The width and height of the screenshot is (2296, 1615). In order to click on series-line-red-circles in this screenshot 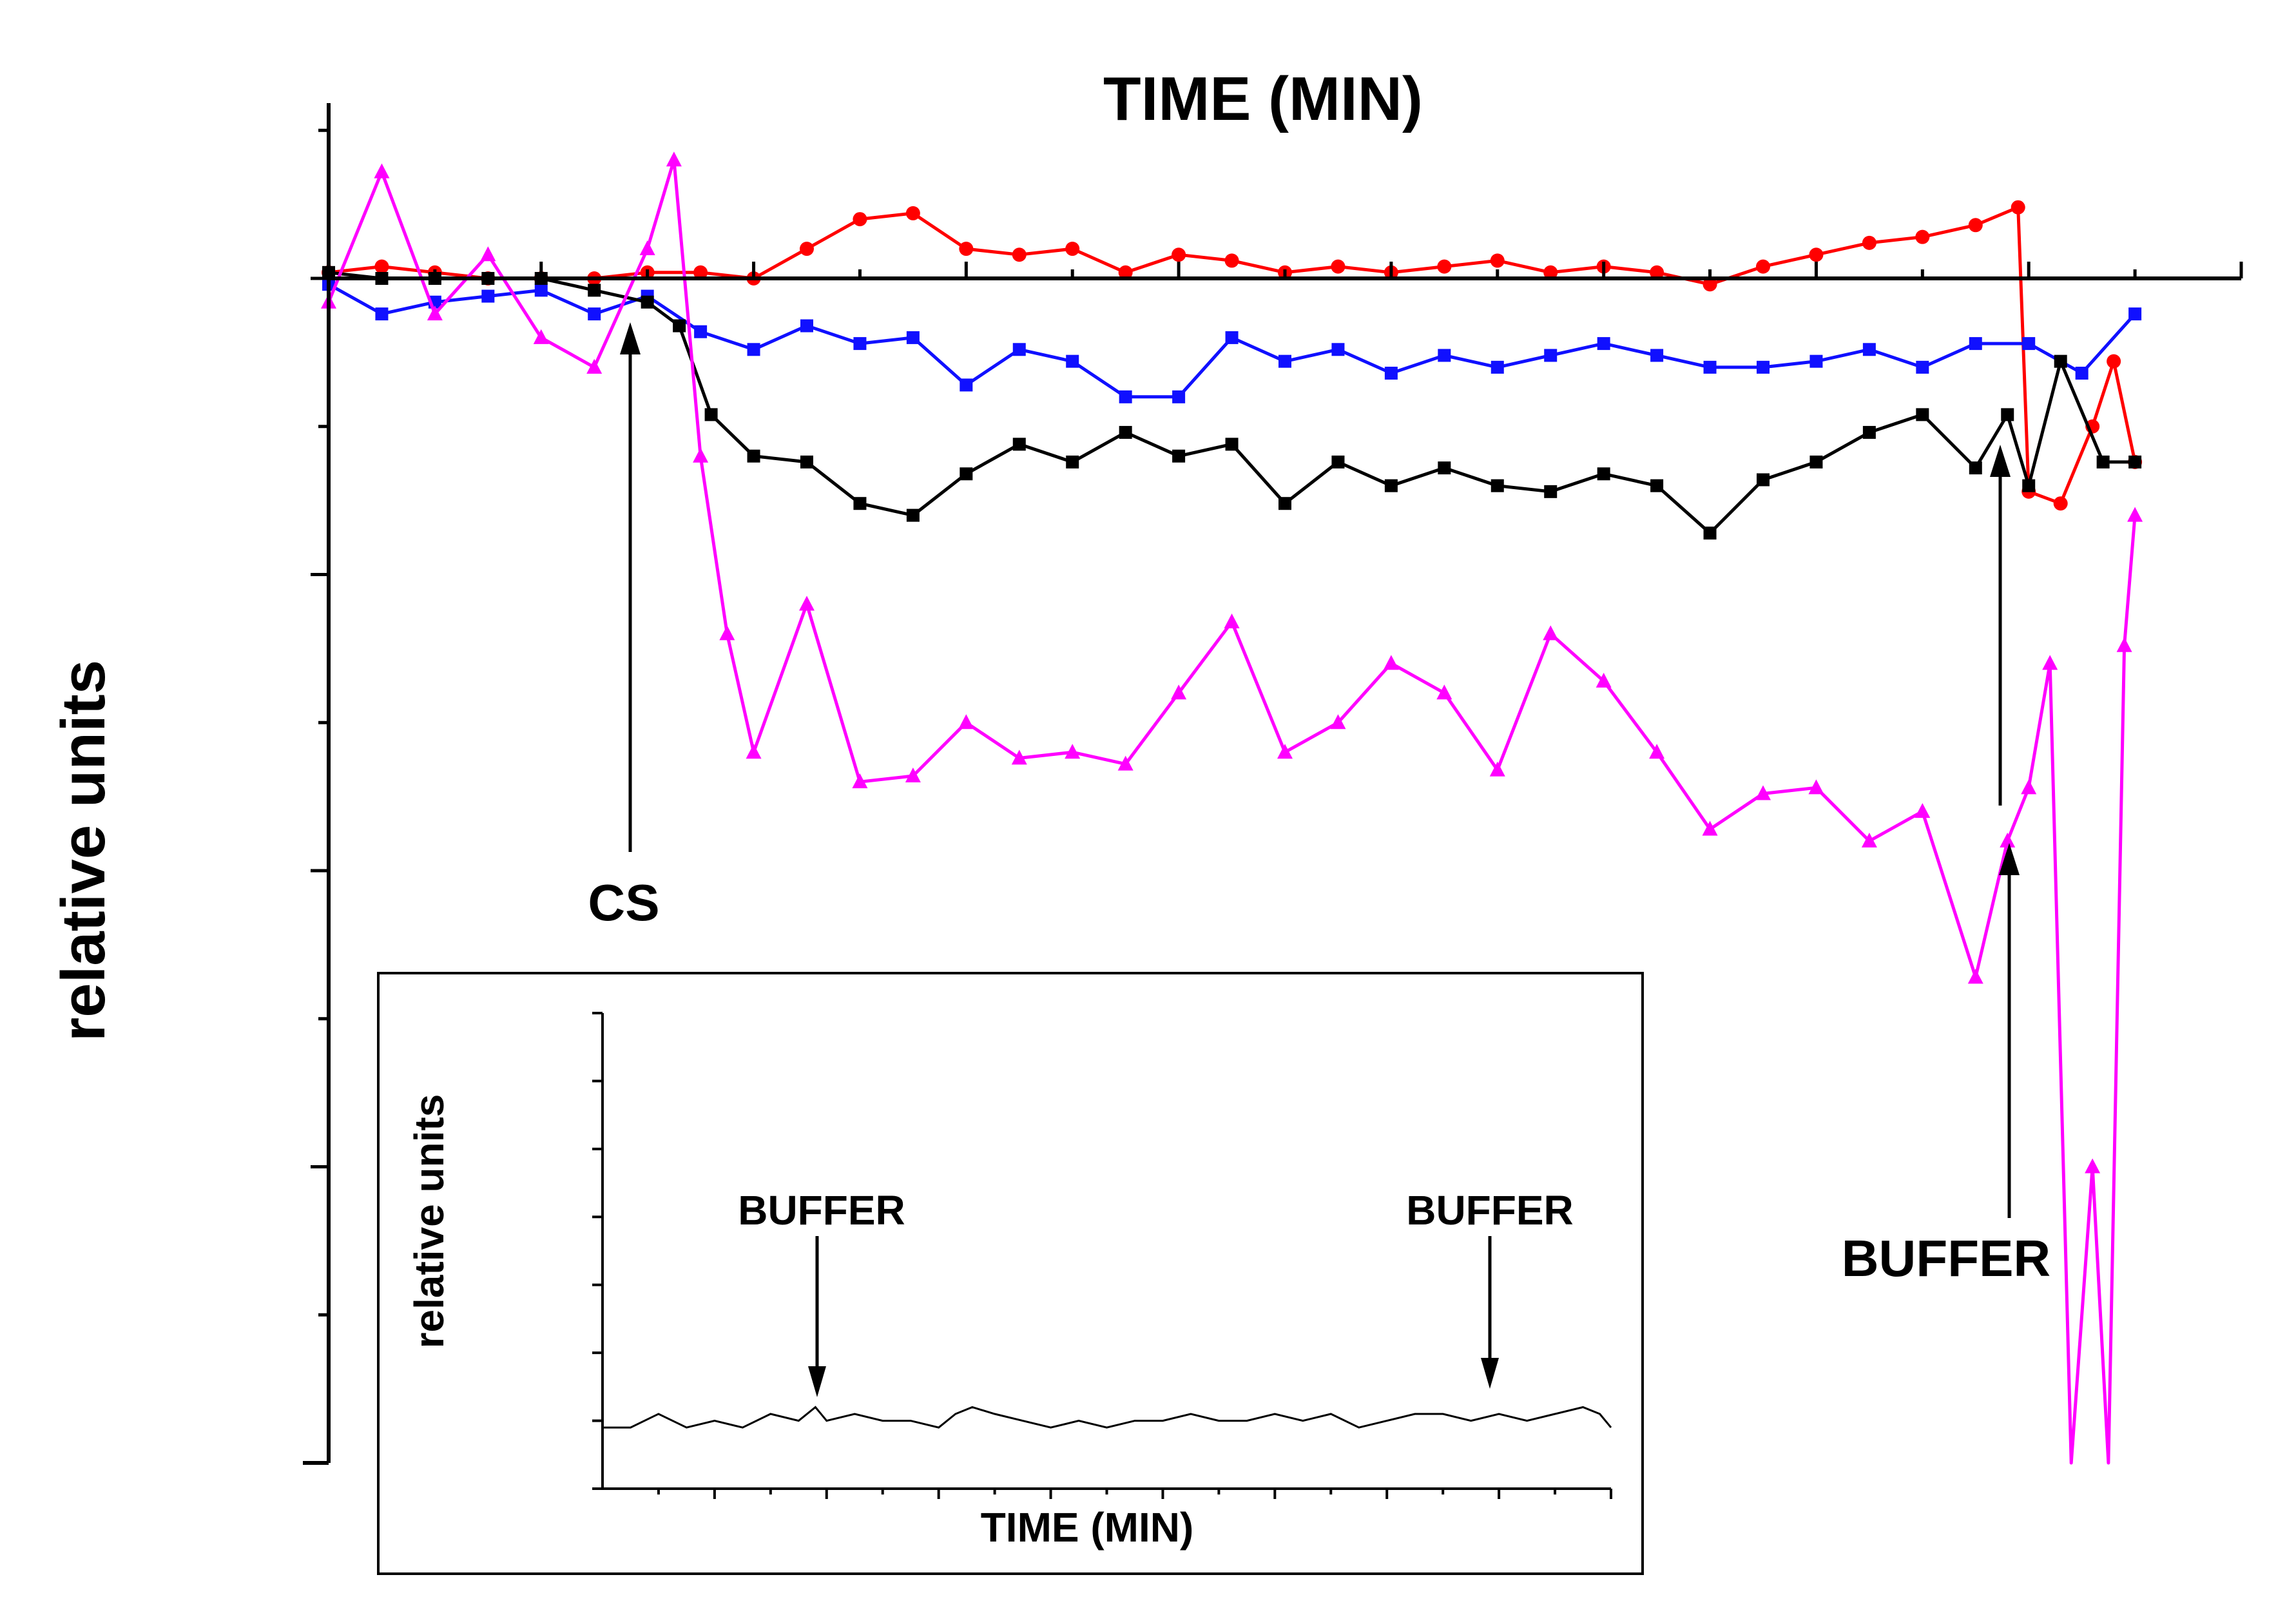, I will do `click(1232, 355)`.